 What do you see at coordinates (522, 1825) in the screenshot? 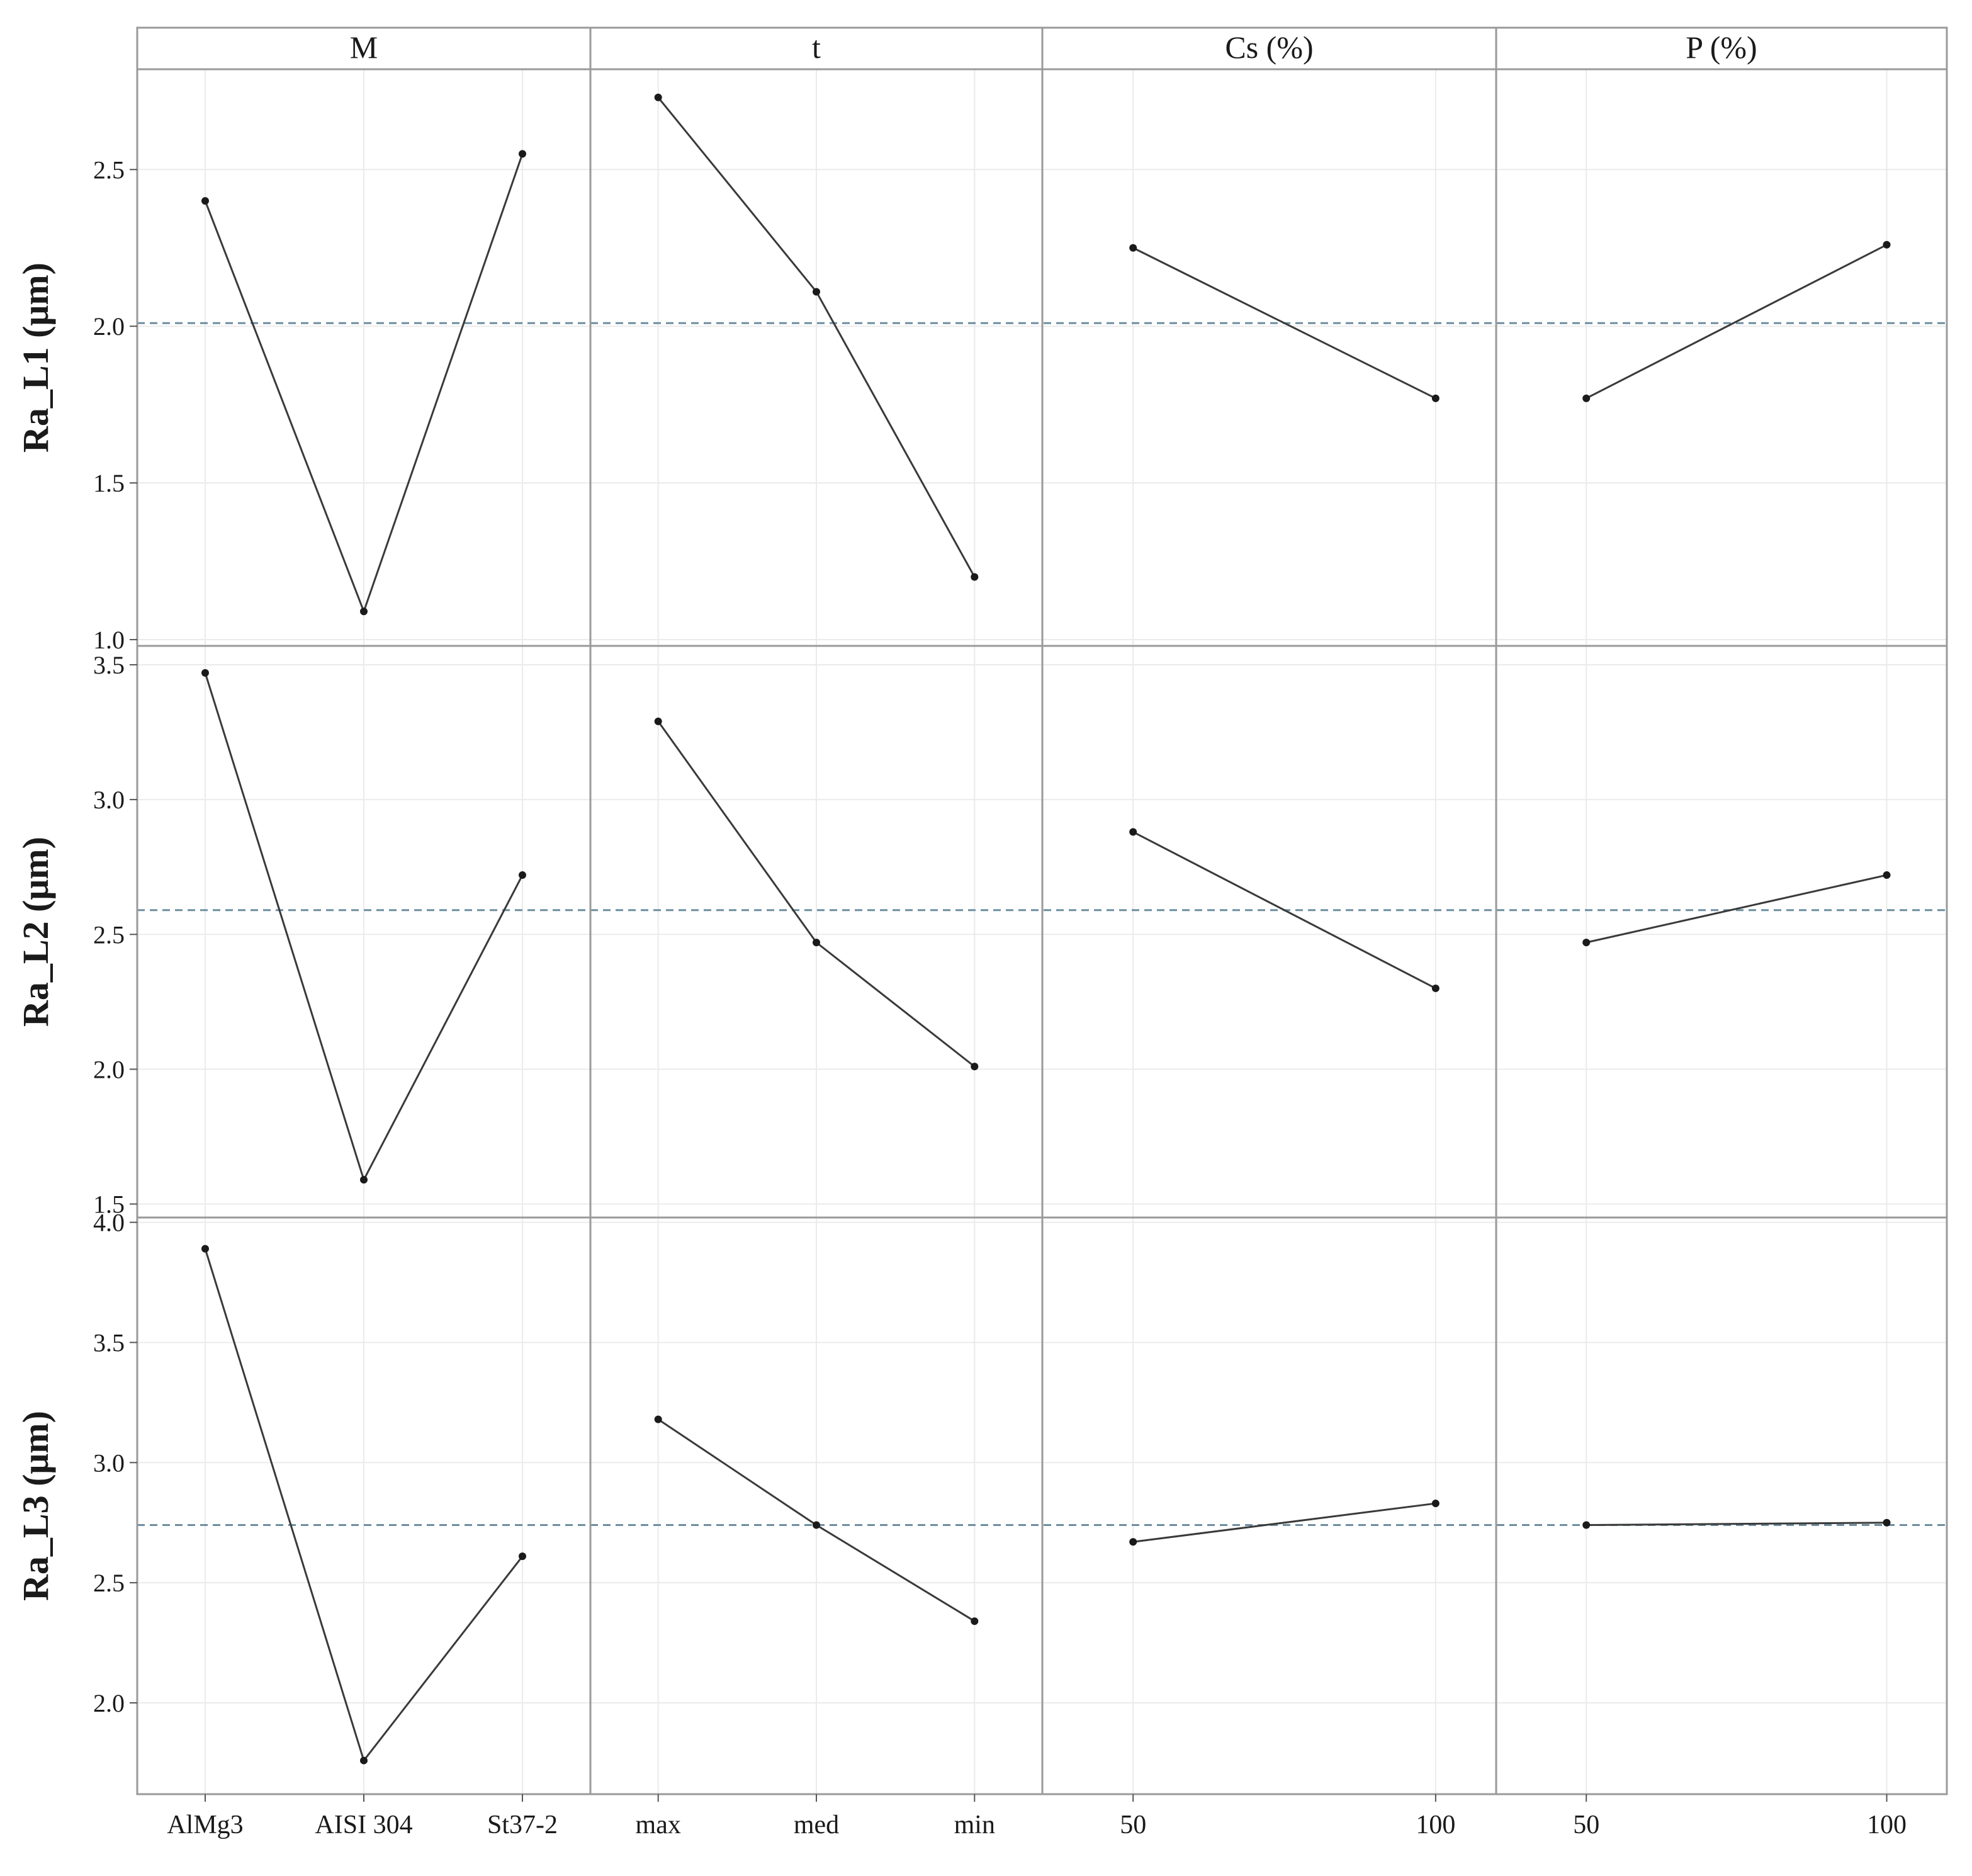
I see `x-tick-label: St37-2` at bounding box center [522, 1825].